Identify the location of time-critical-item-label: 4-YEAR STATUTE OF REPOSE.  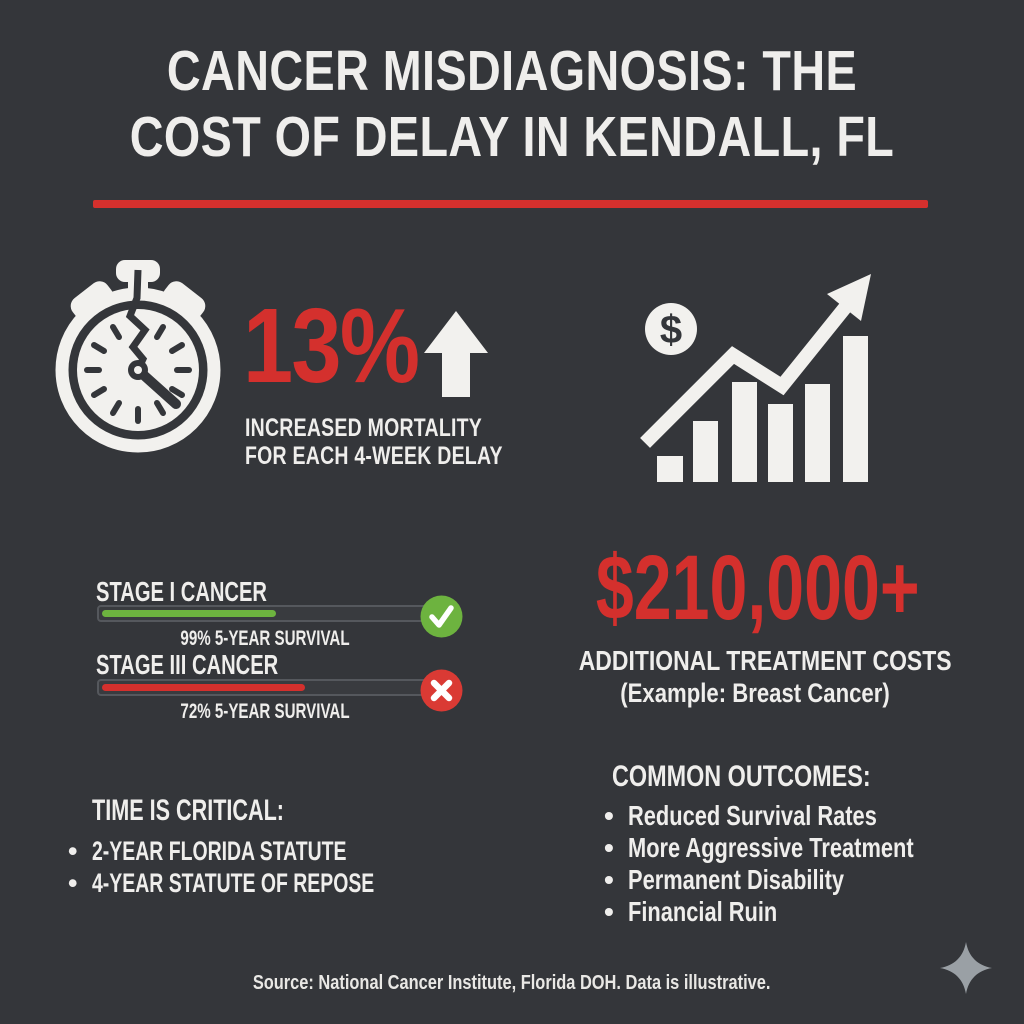
(233, 883).